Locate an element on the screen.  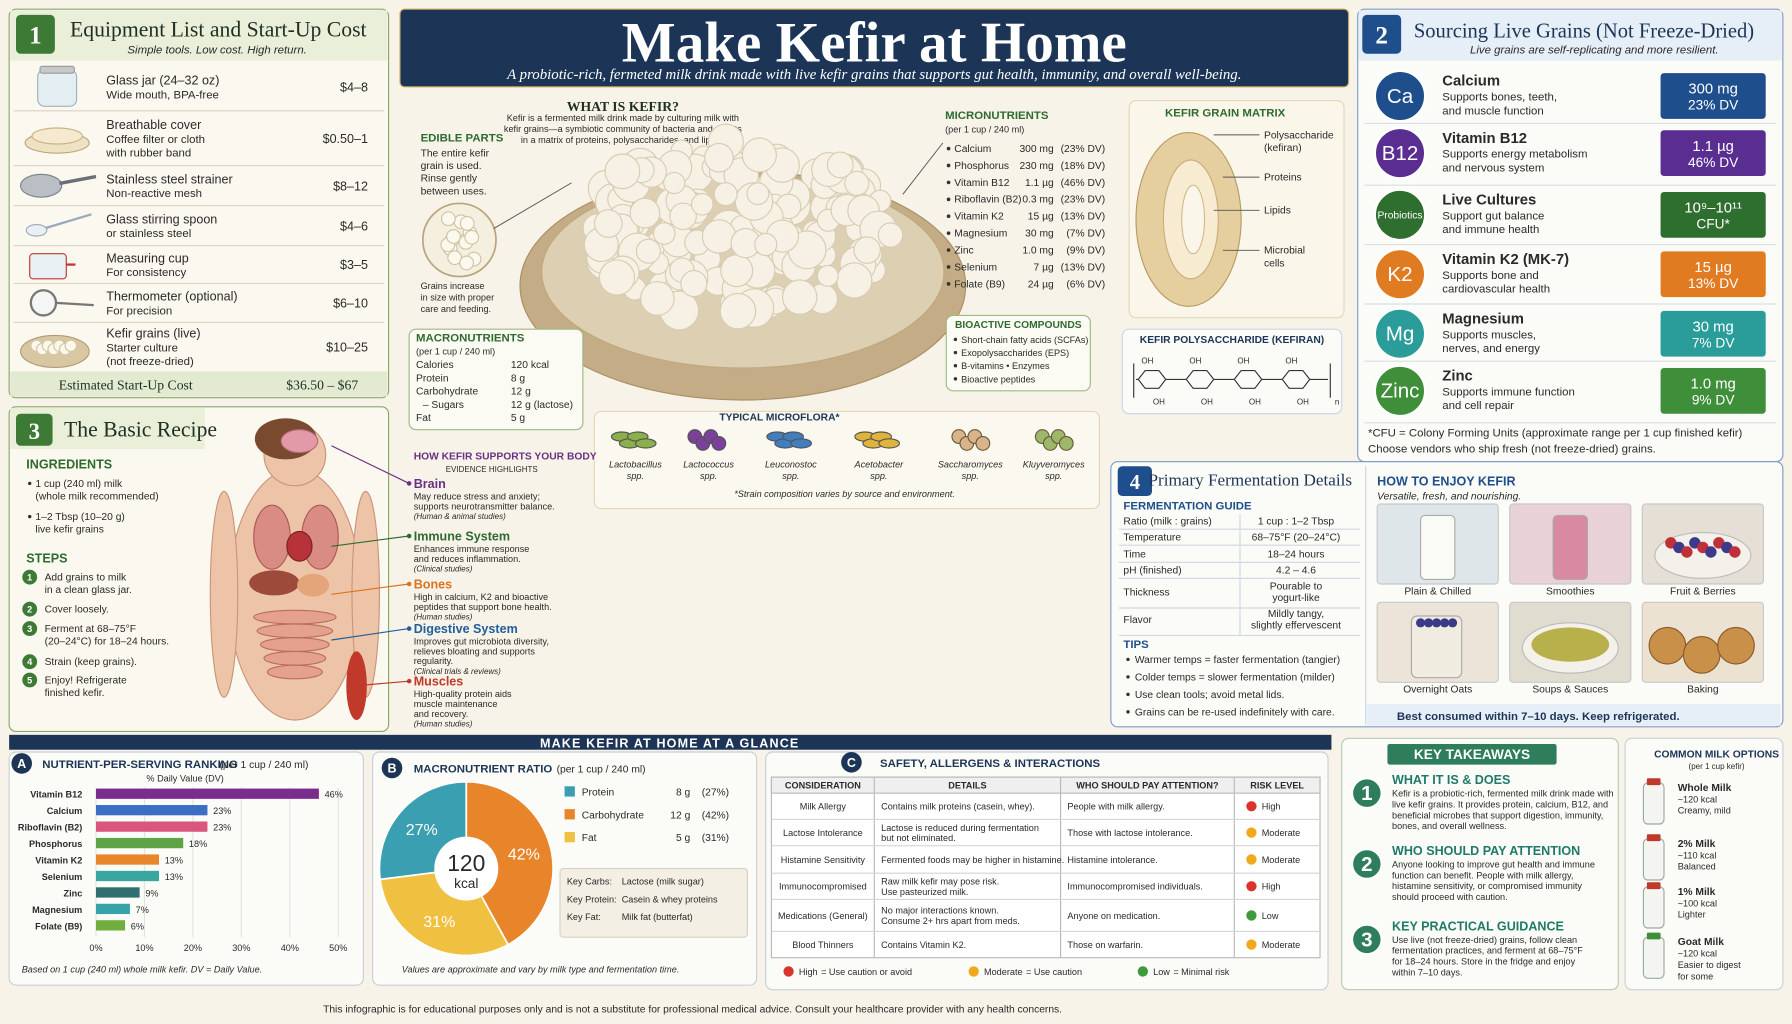
letter: A is located at coordinates (21, 764).